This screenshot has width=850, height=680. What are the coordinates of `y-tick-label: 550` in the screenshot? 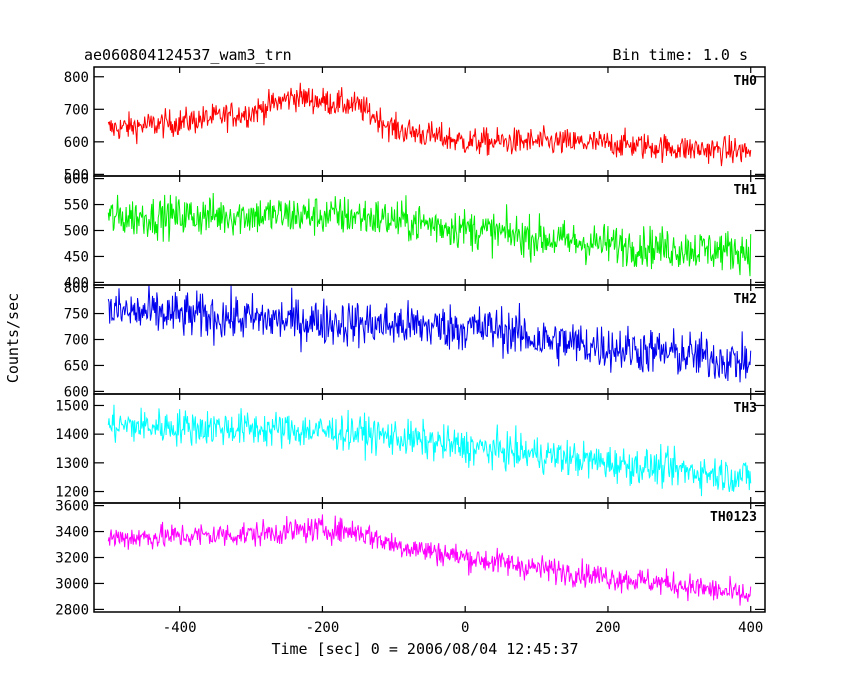 It's located at (76, 206).